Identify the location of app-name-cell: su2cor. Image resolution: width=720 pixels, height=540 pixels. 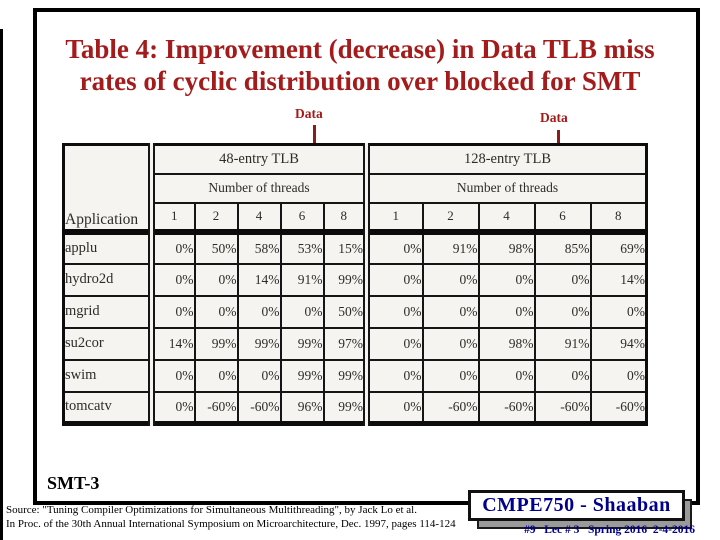
(108, 343).